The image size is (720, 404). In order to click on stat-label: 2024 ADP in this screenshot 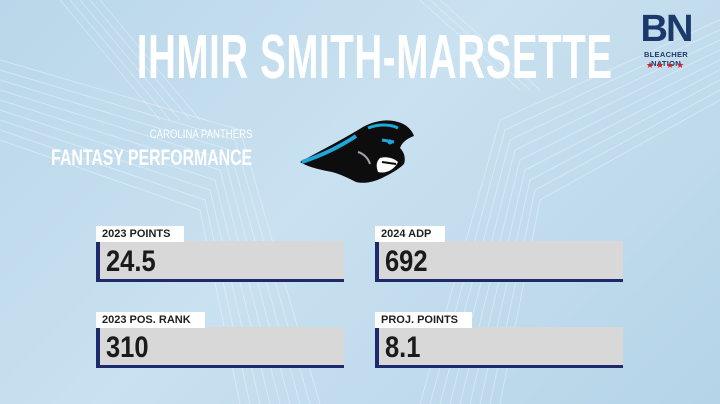, I will do `click(410, 234)`.